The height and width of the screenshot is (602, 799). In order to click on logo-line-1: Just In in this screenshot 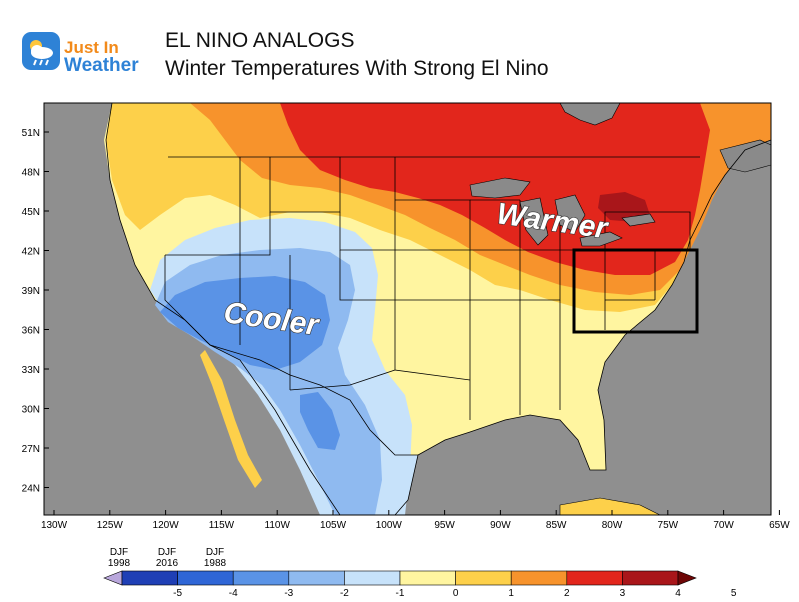, I will do `click(91, 47)`.